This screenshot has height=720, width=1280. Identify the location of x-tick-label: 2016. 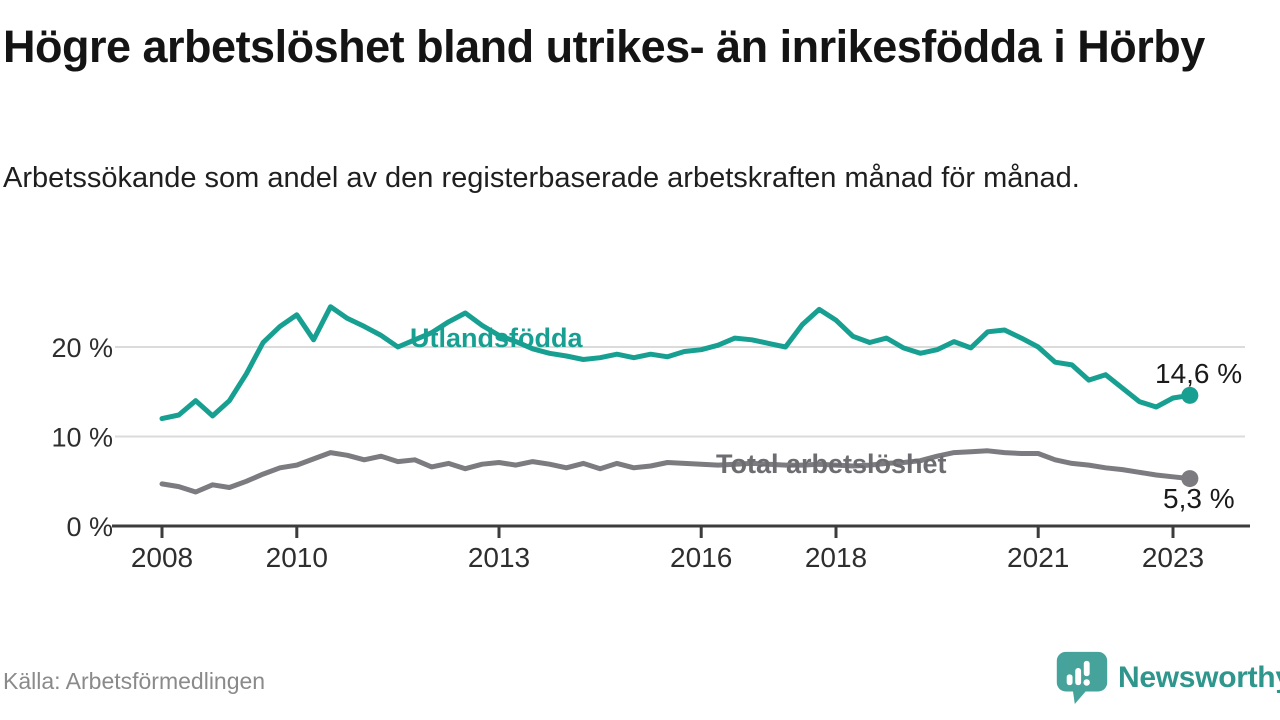
(701, 557).